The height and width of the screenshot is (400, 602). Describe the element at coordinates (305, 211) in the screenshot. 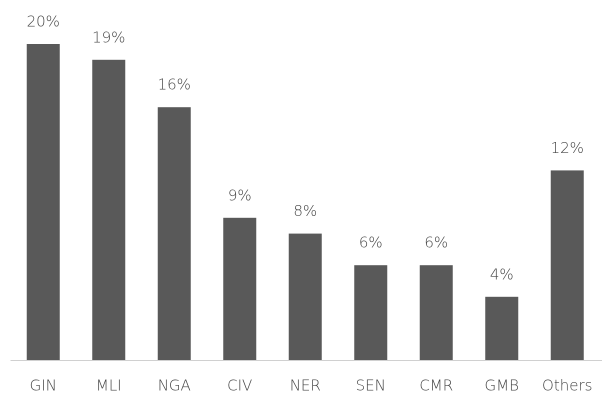

I see `value-label: 8%` at that location.